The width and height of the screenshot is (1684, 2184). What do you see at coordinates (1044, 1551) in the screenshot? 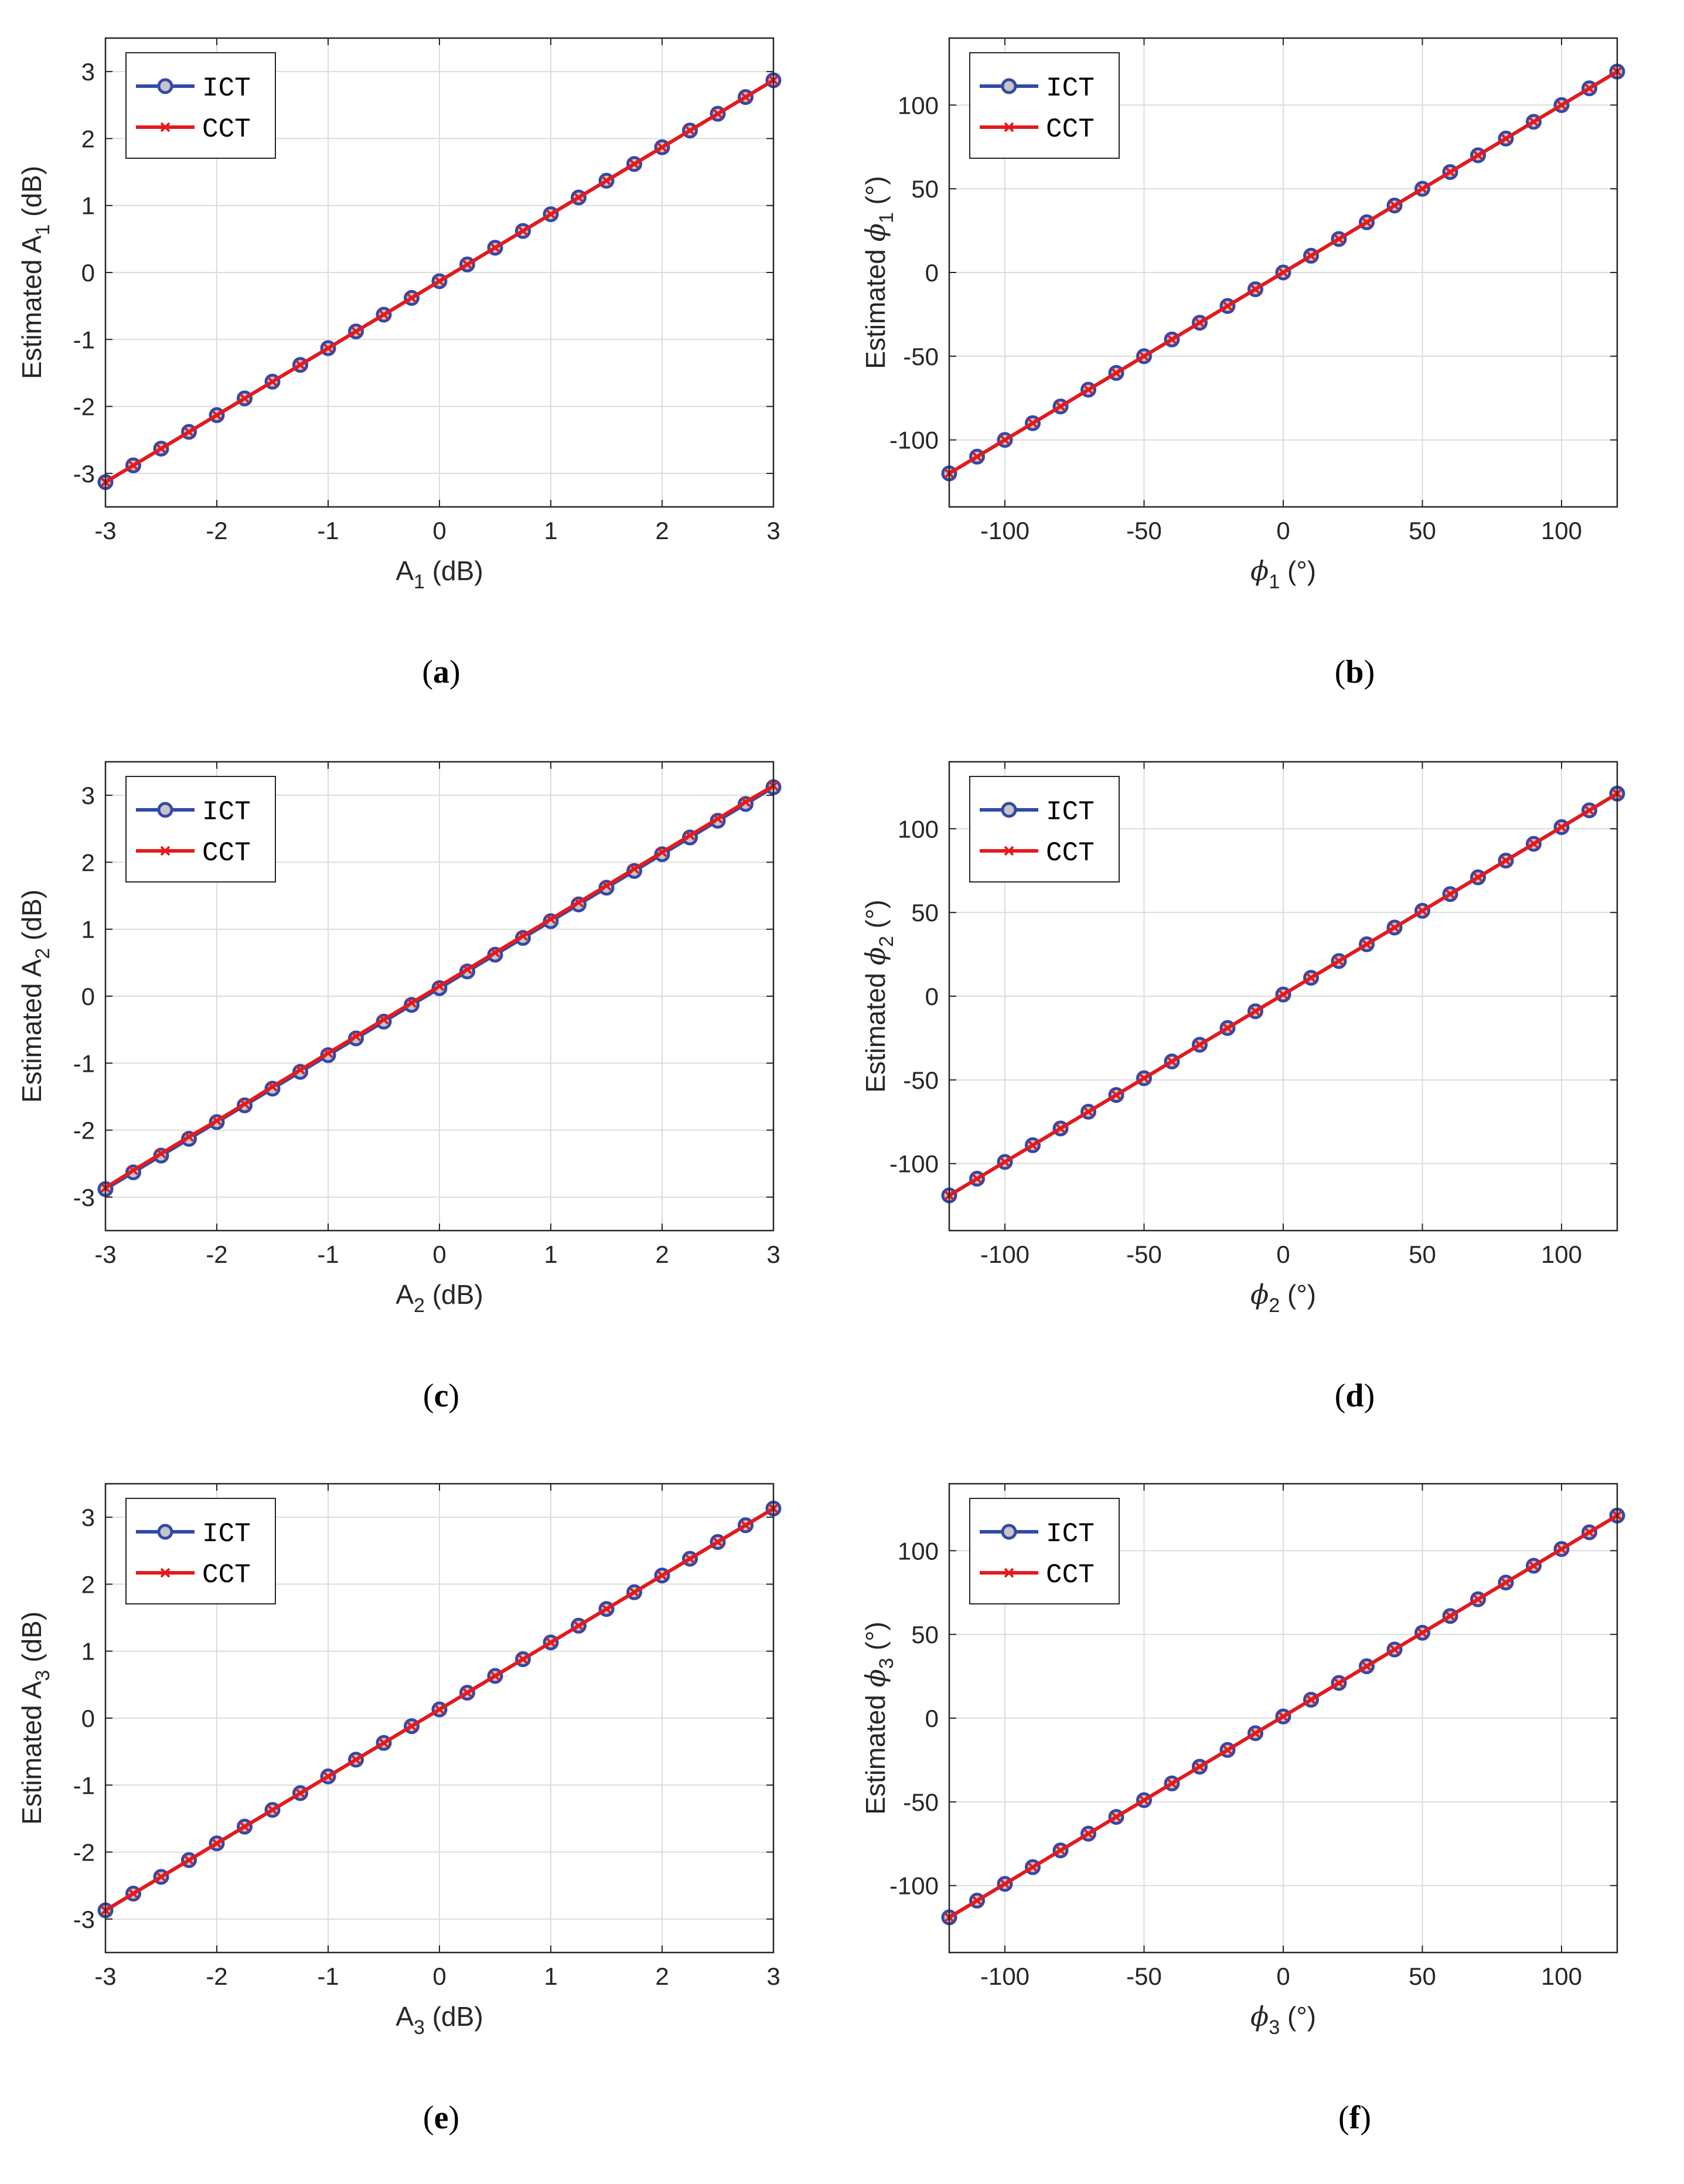
I see `legend-box-f` at bounding box center [1044, 1551].